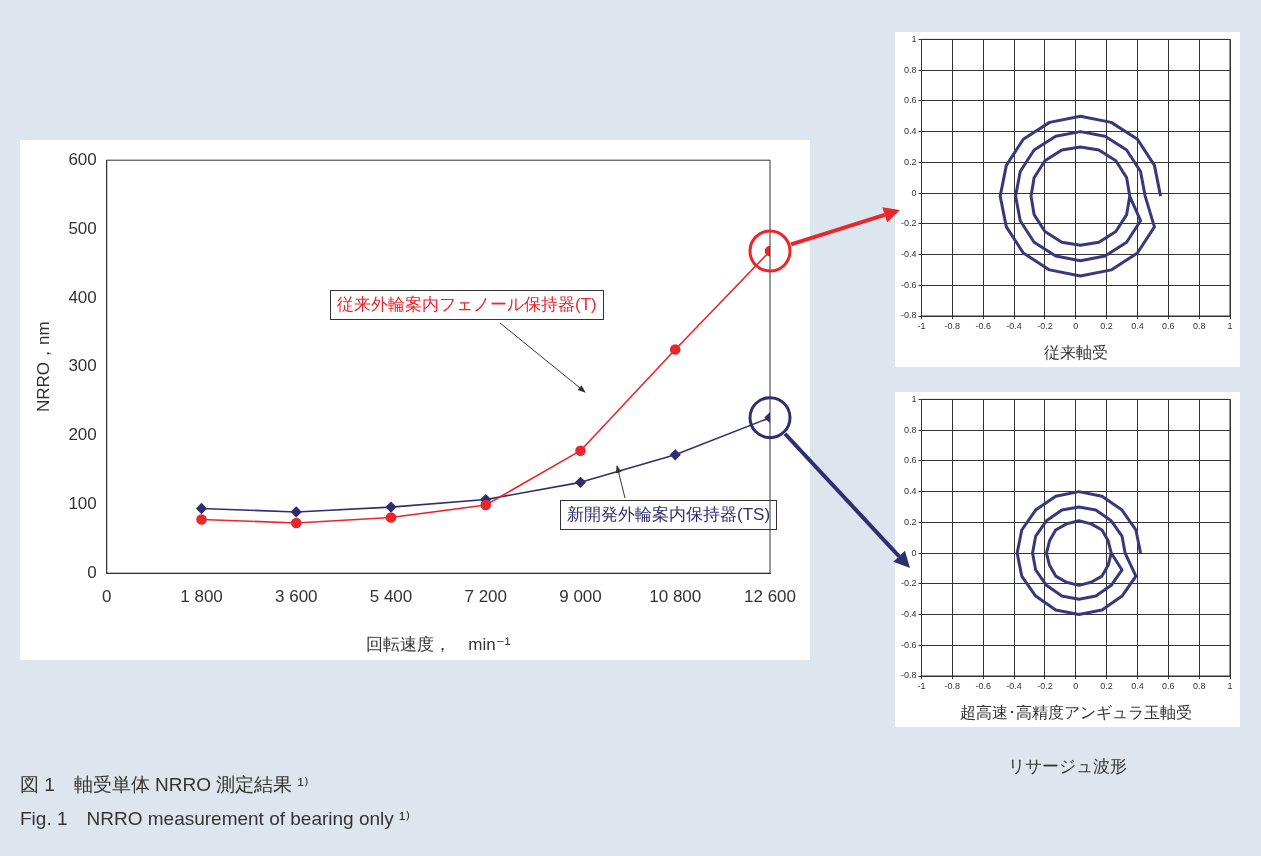  Describe the element at coordinates (165, 785) in the screenshot. I see `caption: 図 1 軸受単体 NRRO 測定結果 ¹⁾` at that location.